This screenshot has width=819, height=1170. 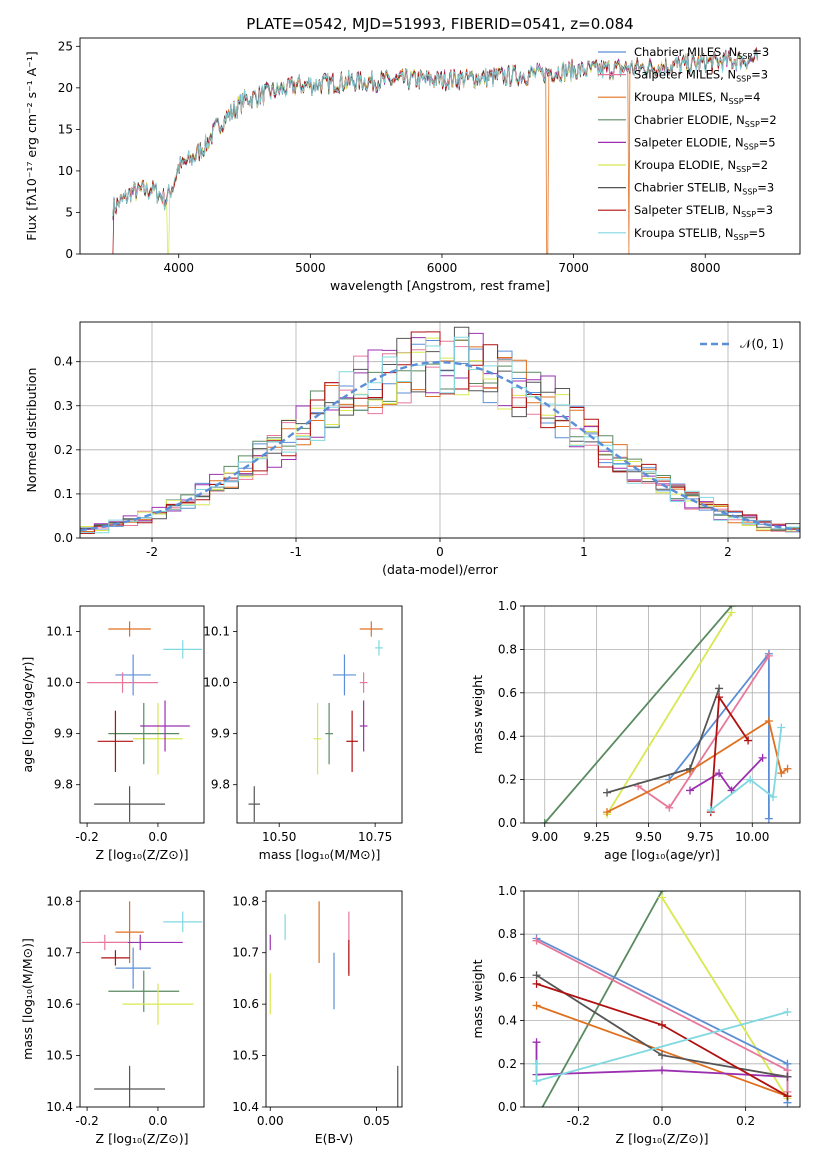 What do you see at coordinates (684, 233) in the screenshot?
I see `legend-text: Kroupa STELIB, N` at bounding box center [684, 233].